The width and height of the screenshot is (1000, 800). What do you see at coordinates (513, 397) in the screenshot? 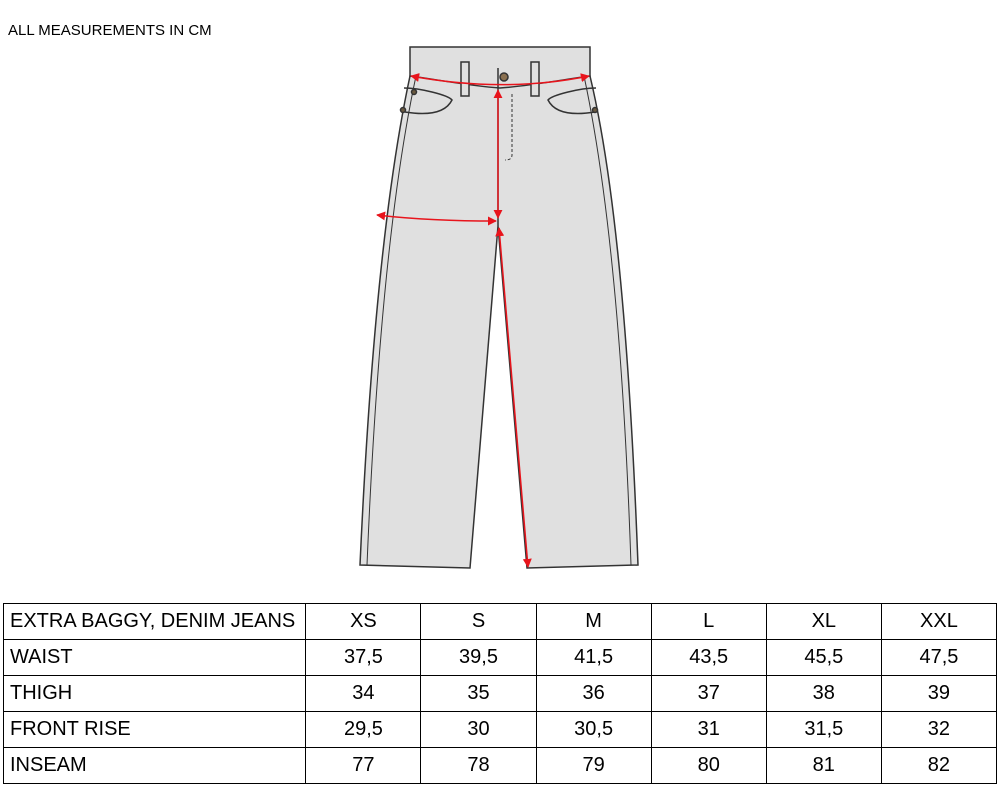
I see `inseam-measure-line` at bounding box center [513, 397].